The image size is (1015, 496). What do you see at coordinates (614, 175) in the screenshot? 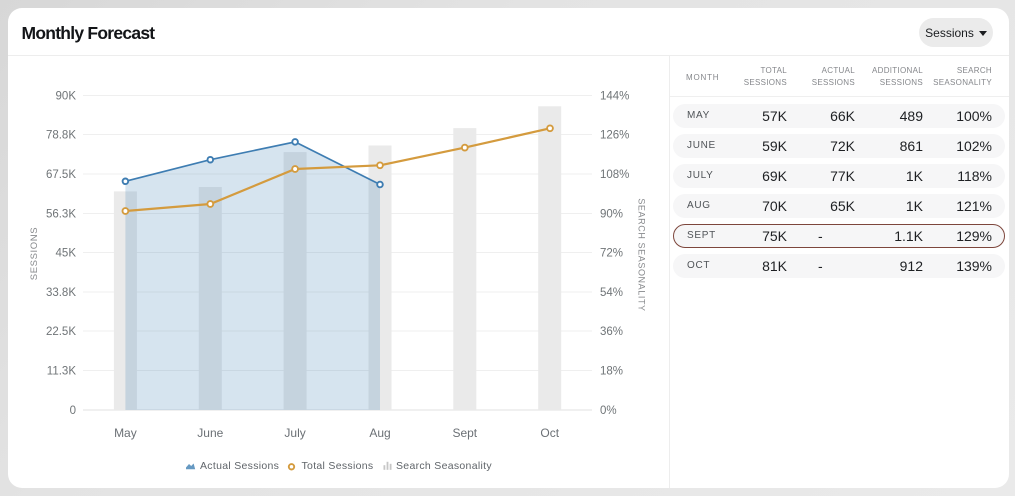
I see `svg-text: 108%` at bounding box center [614, 175].